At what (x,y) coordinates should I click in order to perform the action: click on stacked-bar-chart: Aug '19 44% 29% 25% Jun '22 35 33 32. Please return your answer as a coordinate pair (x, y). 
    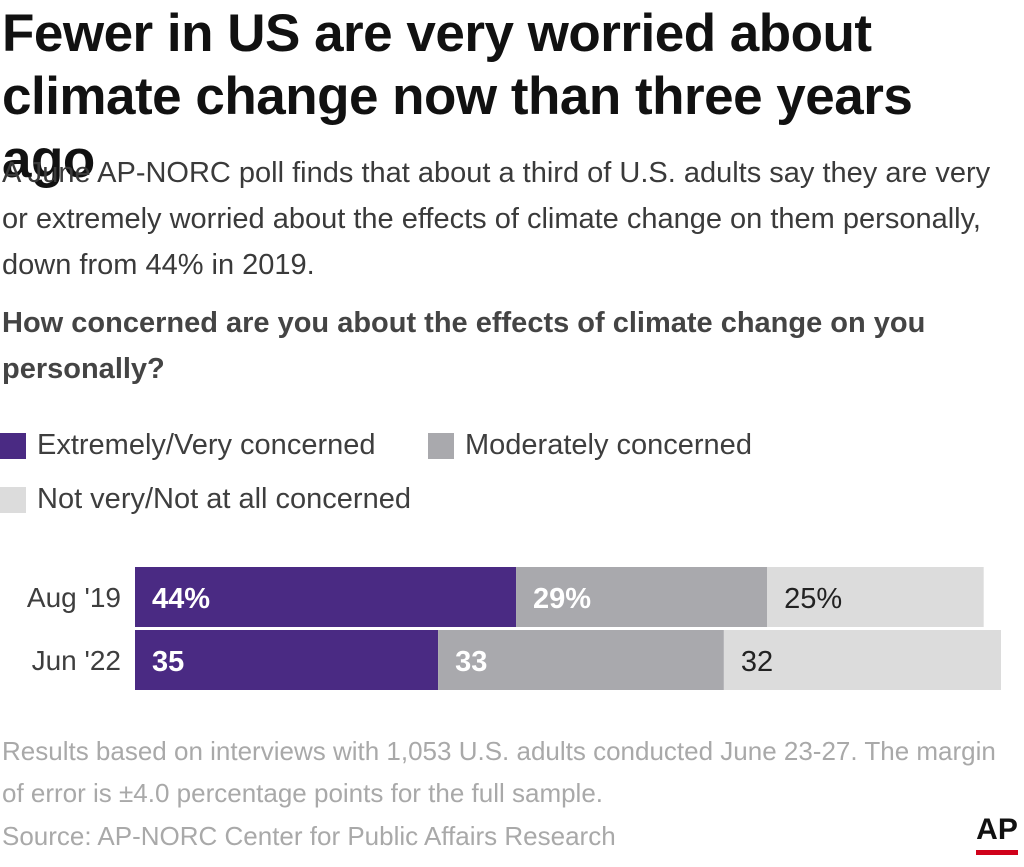
    Looking at the image, I should click on (514, 628).